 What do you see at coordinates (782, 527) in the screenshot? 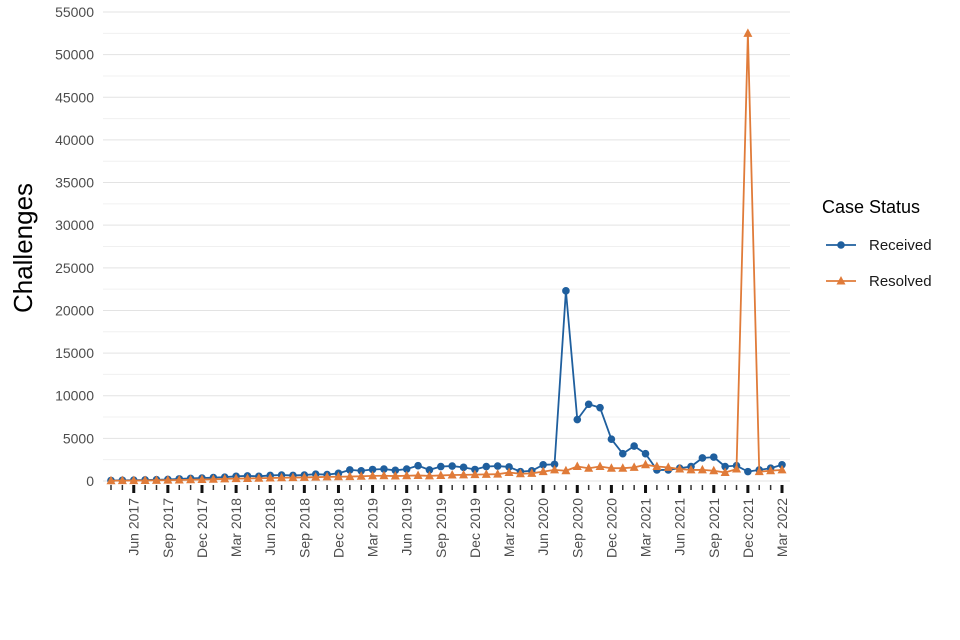
I see `x-tick-label: Mar 2022` at bounding box center [782, 527].